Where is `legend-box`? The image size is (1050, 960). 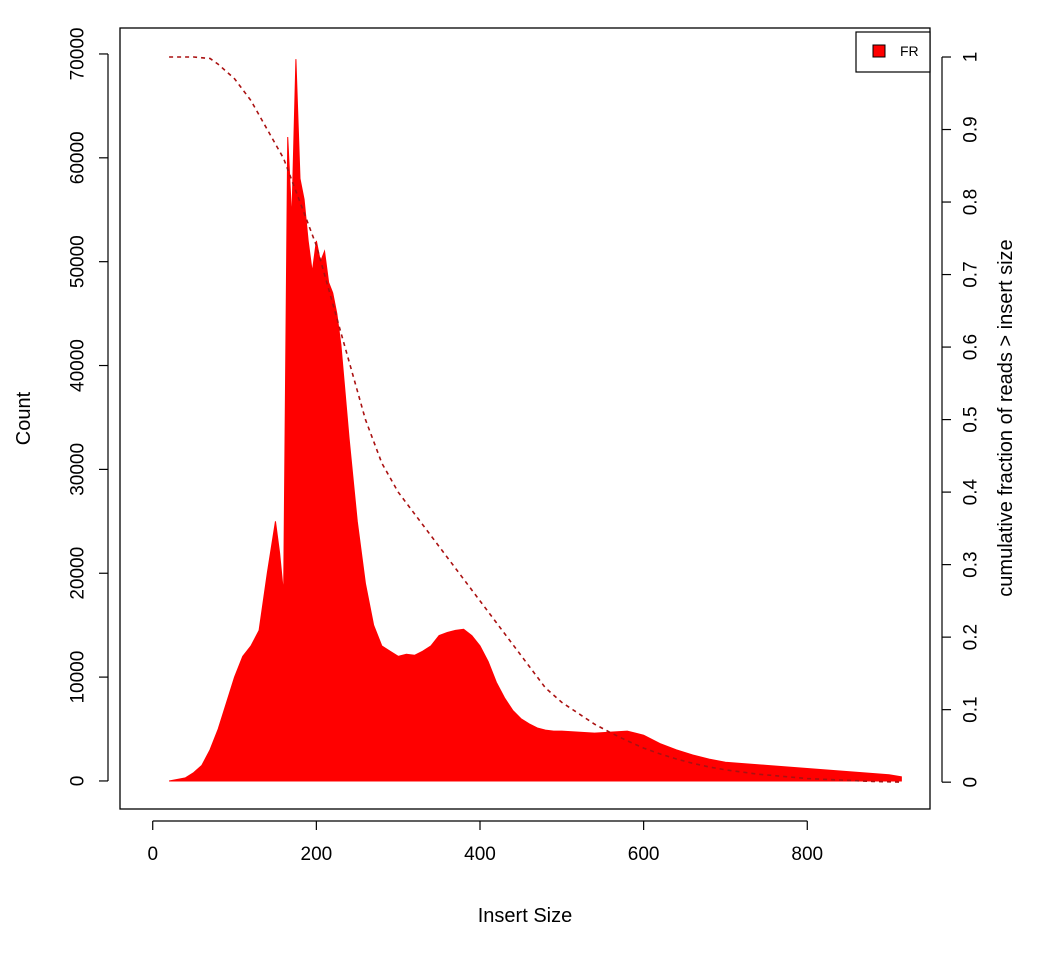 legend-box is located at coordinates (893, 52).